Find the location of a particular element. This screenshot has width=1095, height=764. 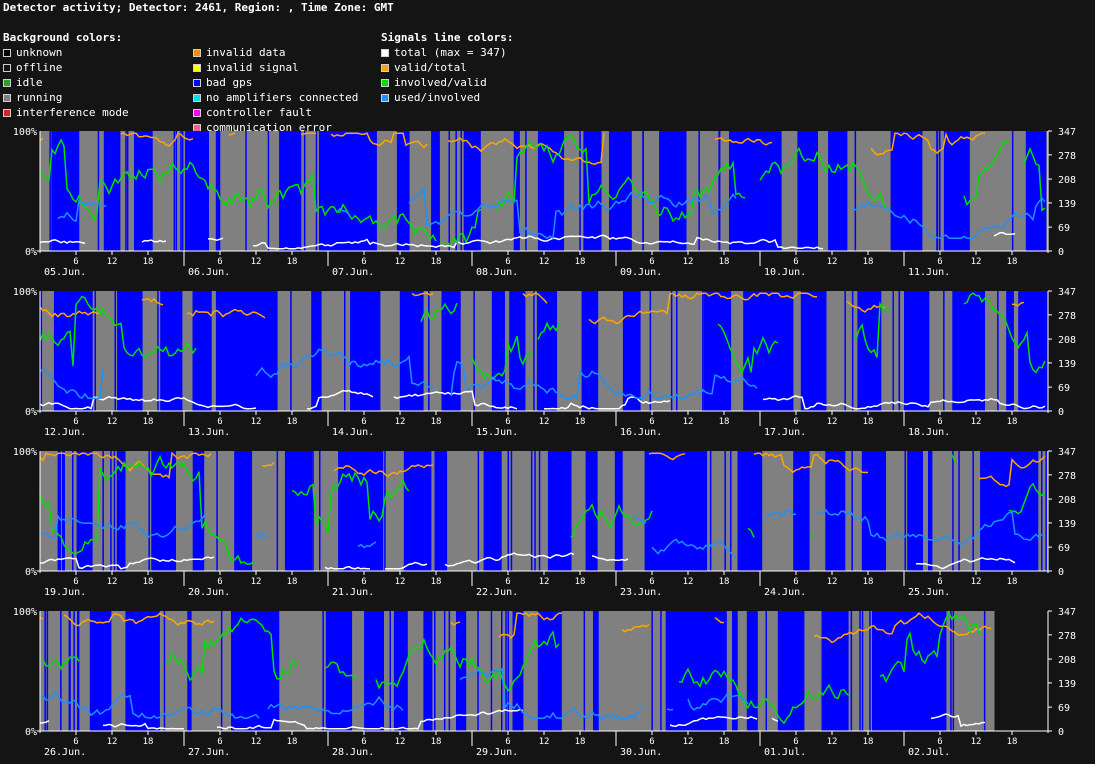

day-label: 14.Jun. is located at coordinates (353, 432).